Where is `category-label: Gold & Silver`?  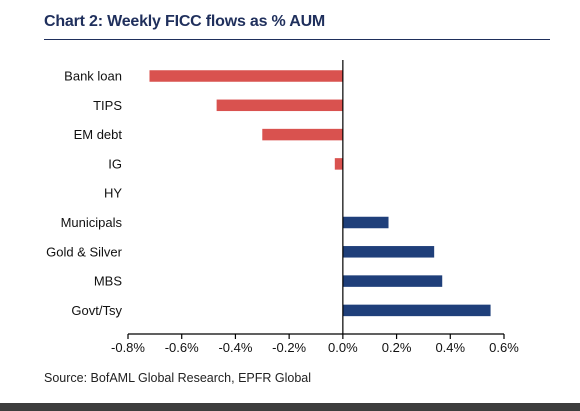 category-label: Gold & Silver is located at coordinates (84, 251).